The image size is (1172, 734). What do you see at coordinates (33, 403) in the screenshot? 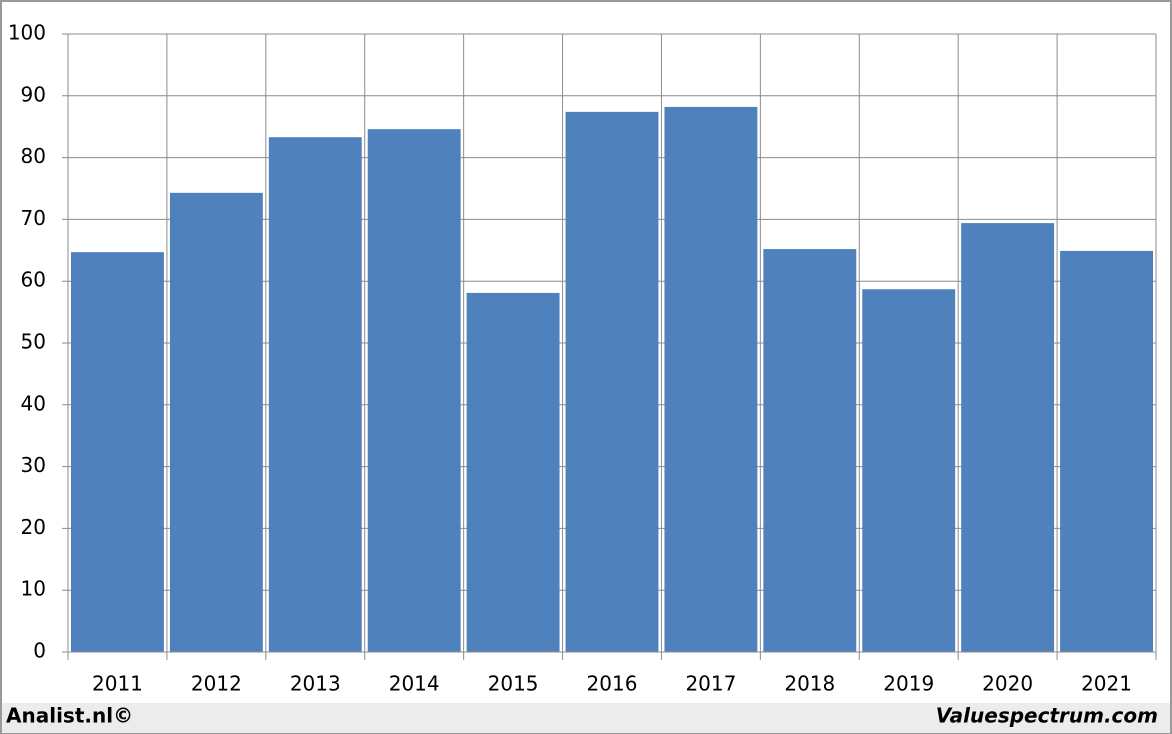
I see `y-tick-label: 40` at bounding box center [33, 403].